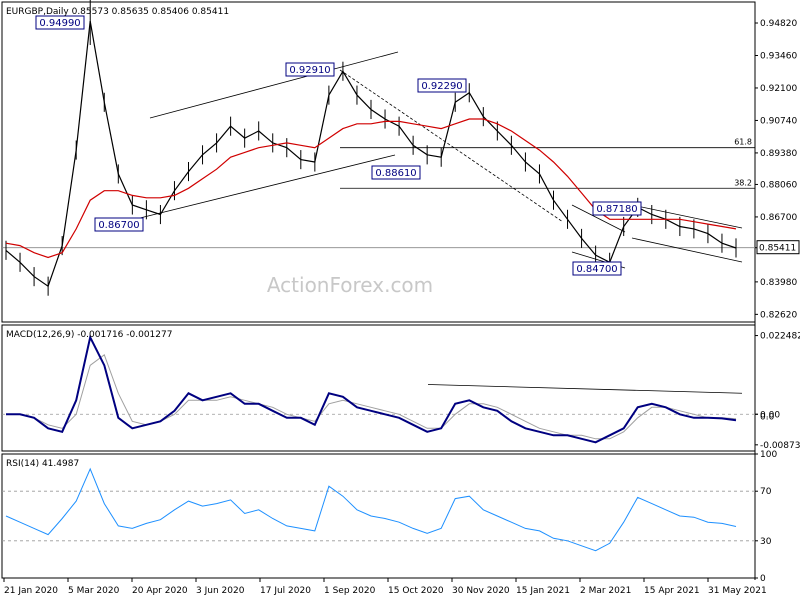 The width and height of the screenshot is (800, 604). What do you see at coordinates (743, 182) in the screenshot?
I see `fib-label: 38.2` at bounding box center [743, 182].